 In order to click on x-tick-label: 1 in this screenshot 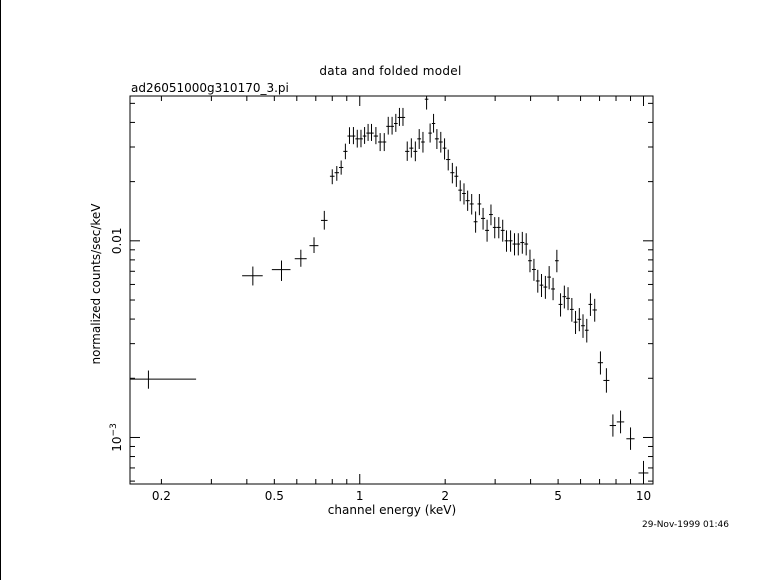, I will do `click(360, 496)`.